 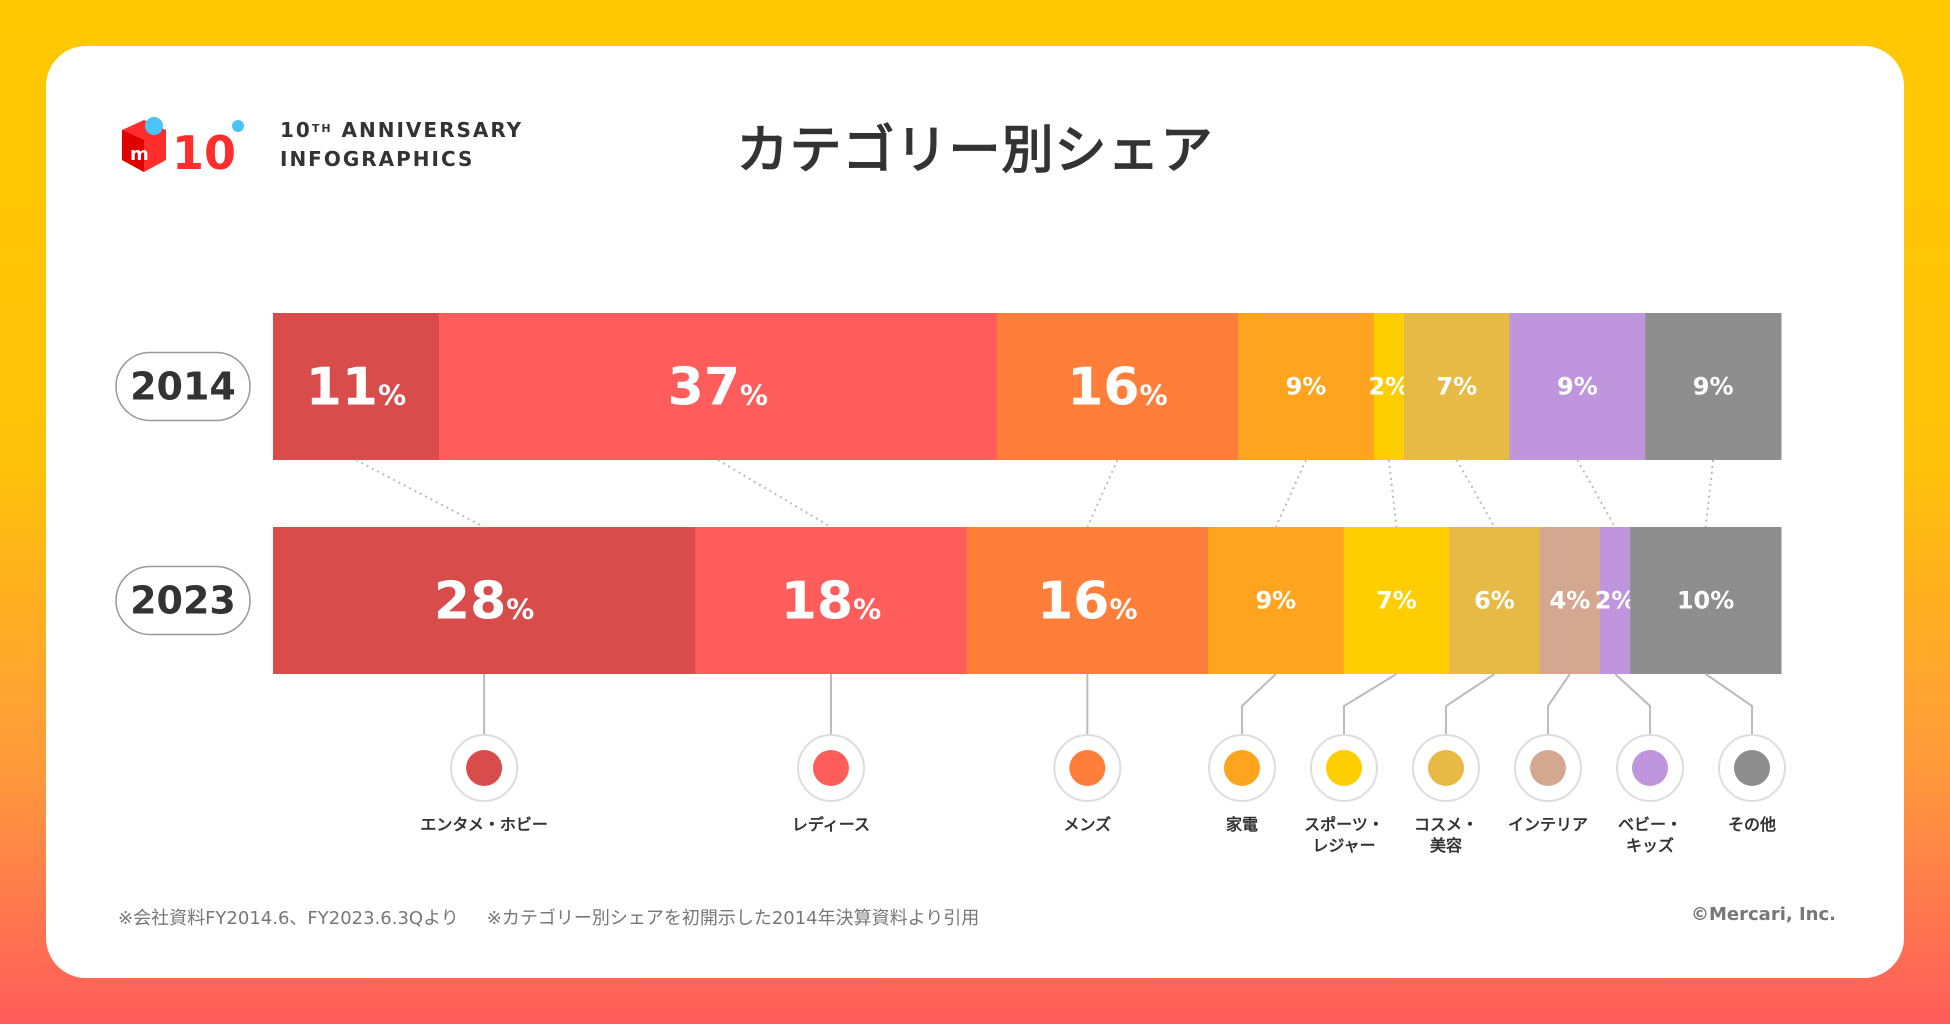 I want to click on mercari-10th-logo: m 10, so click(x=183, y=148).